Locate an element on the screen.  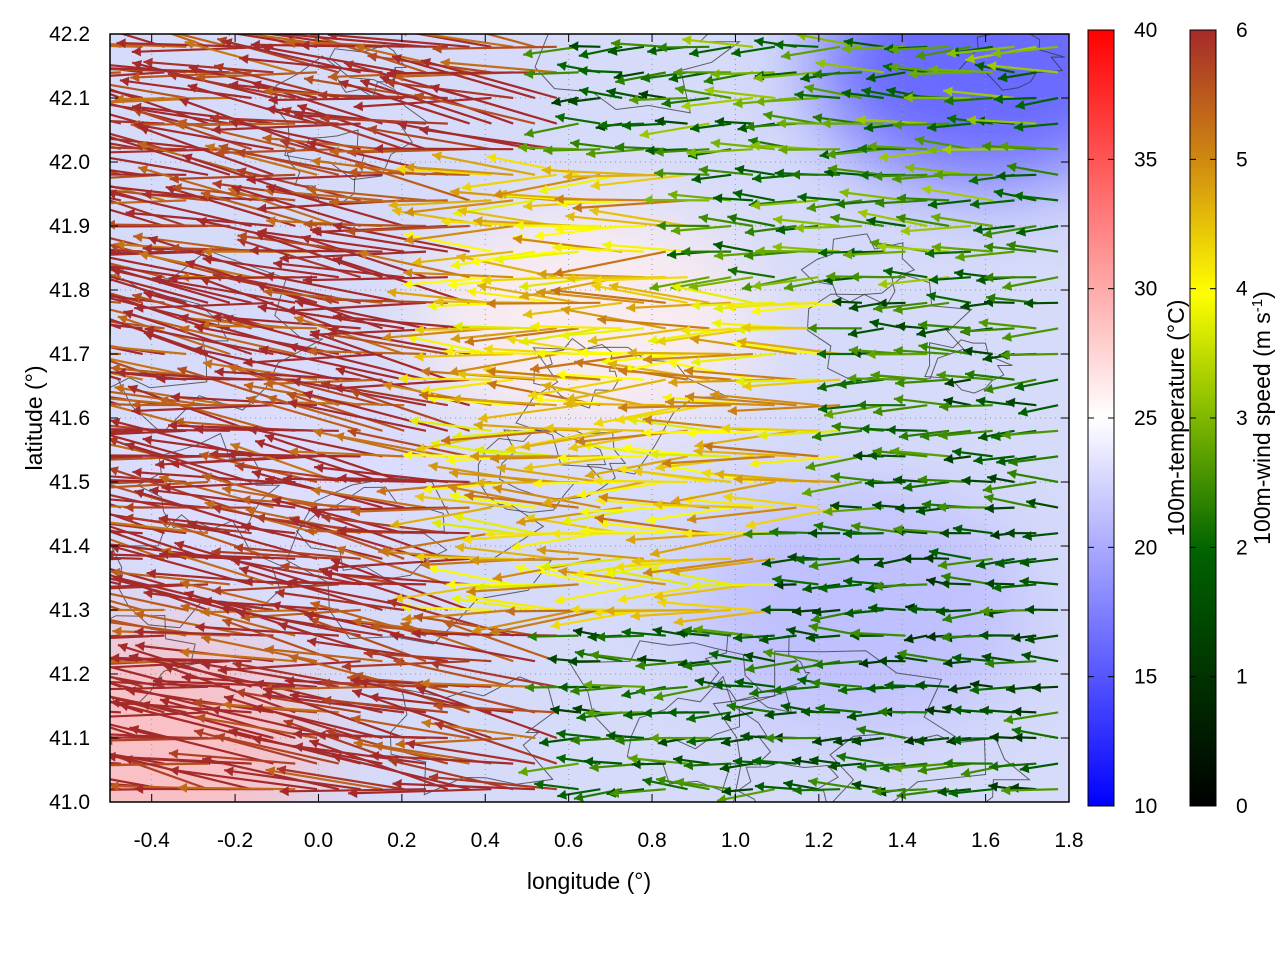
x-tick-label: -0.4 is located at coordinates (152, 840).